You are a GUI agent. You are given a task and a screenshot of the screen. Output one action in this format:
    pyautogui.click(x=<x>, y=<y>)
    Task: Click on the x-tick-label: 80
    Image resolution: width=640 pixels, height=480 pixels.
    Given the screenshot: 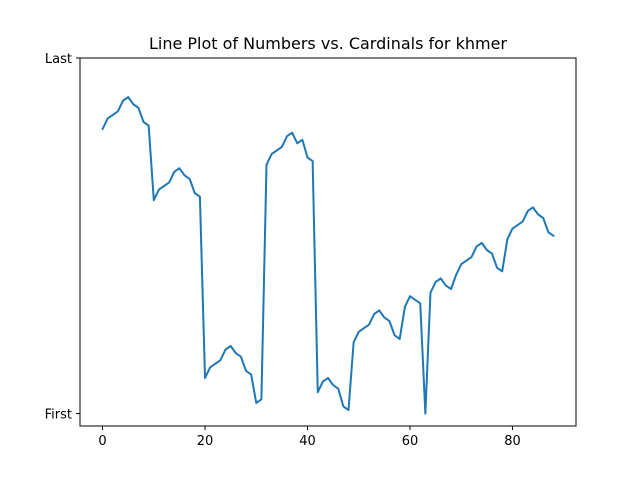 What is the action you would take?
    pyautogui.click(x=512, y=441)
    